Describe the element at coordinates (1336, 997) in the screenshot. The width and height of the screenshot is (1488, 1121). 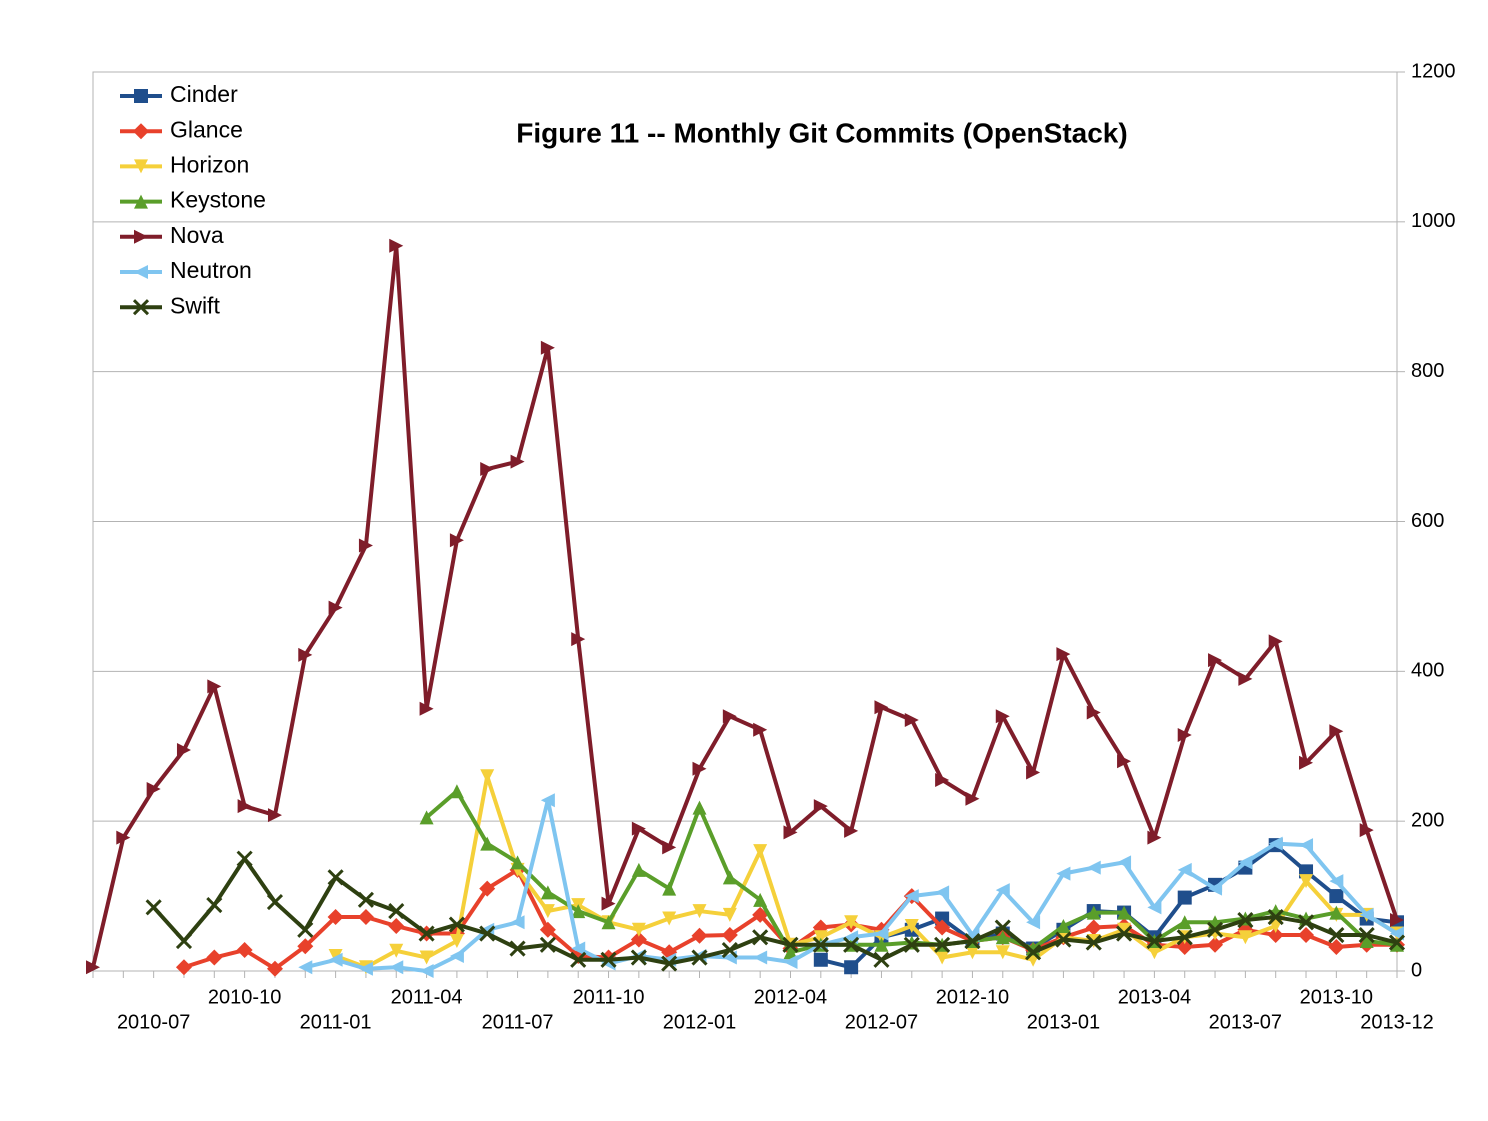
I see `x-tick-label: 2013-10` at that location.